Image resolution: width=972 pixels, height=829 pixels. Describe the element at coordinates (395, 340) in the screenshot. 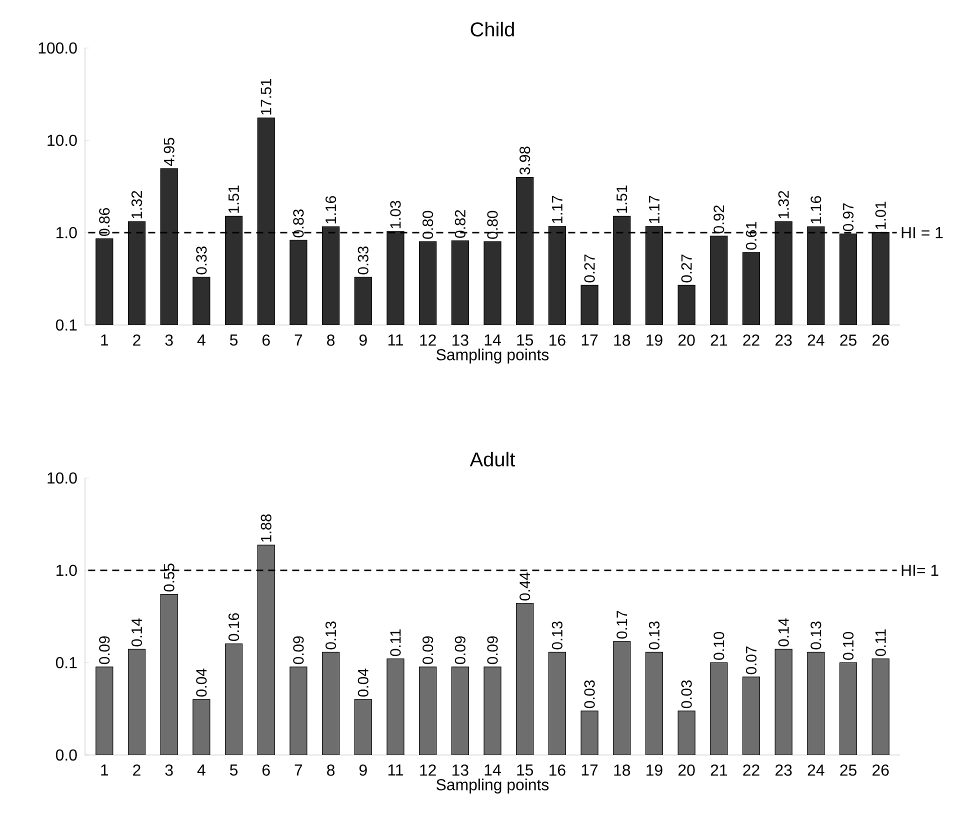

I see `x-tick-label: 11` at that location.